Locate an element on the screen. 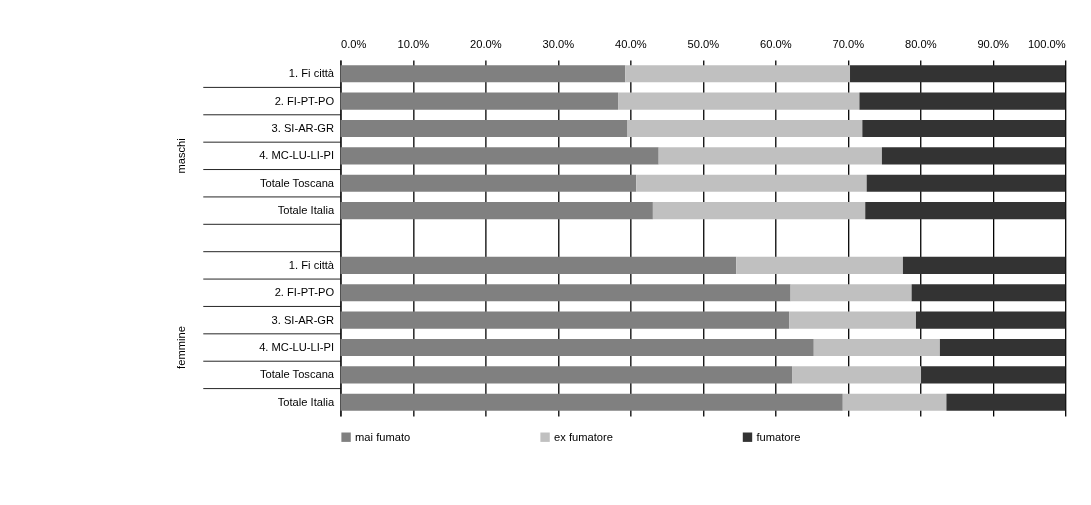 The width and height of the screenshot is (1091, 505). x-tick-label: 80.0% is located at coordinates (920, 43).